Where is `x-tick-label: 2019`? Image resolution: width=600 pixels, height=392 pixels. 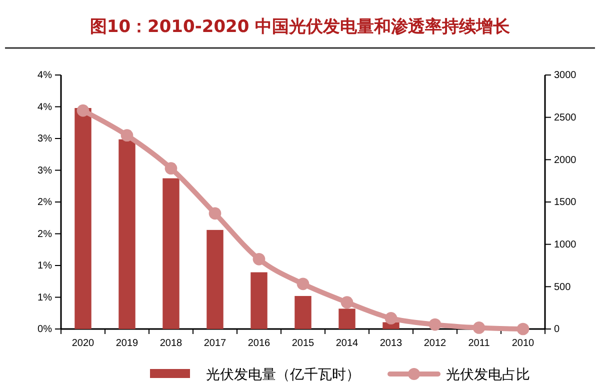
x-tick-label: 2019 is located at coordinates (127, 344).